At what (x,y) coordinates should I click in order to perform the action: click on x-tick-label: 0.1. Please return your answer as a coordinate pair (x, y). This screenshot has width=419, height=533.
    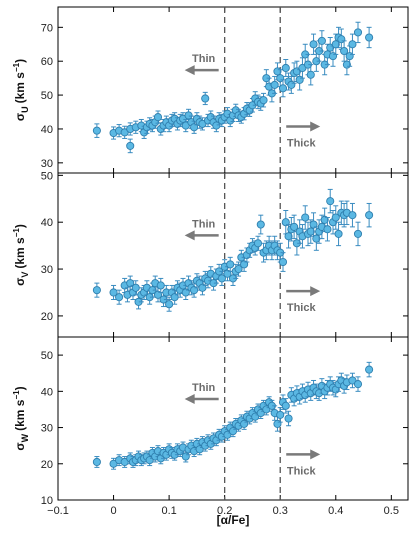
    Looking at the image, I should click on (168, 511).